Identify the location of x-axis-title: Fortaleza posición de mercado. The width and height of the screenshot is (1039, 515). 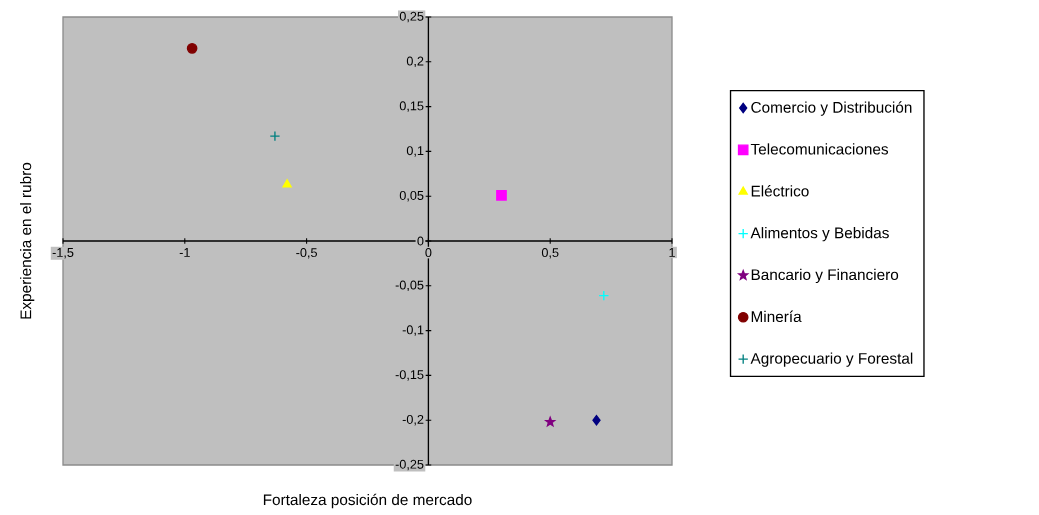
(367, 501).